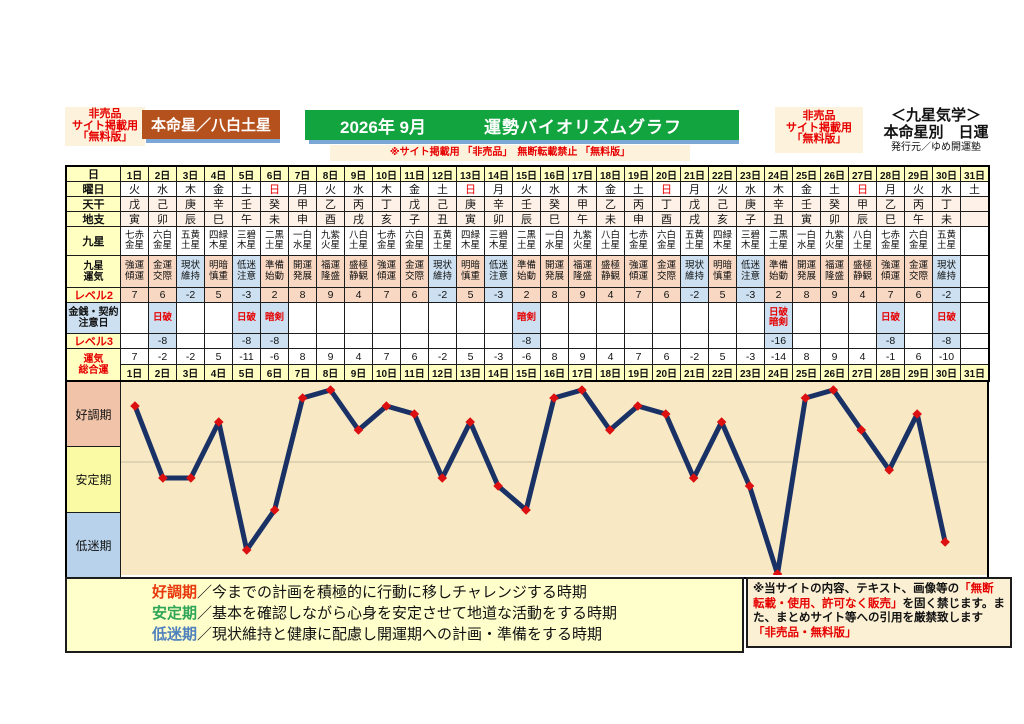  What do you see at coordinates (946, 241) in the screenshot?
I see `kyusei-cell: 五黄 土星` at bounding box center [946, 241].